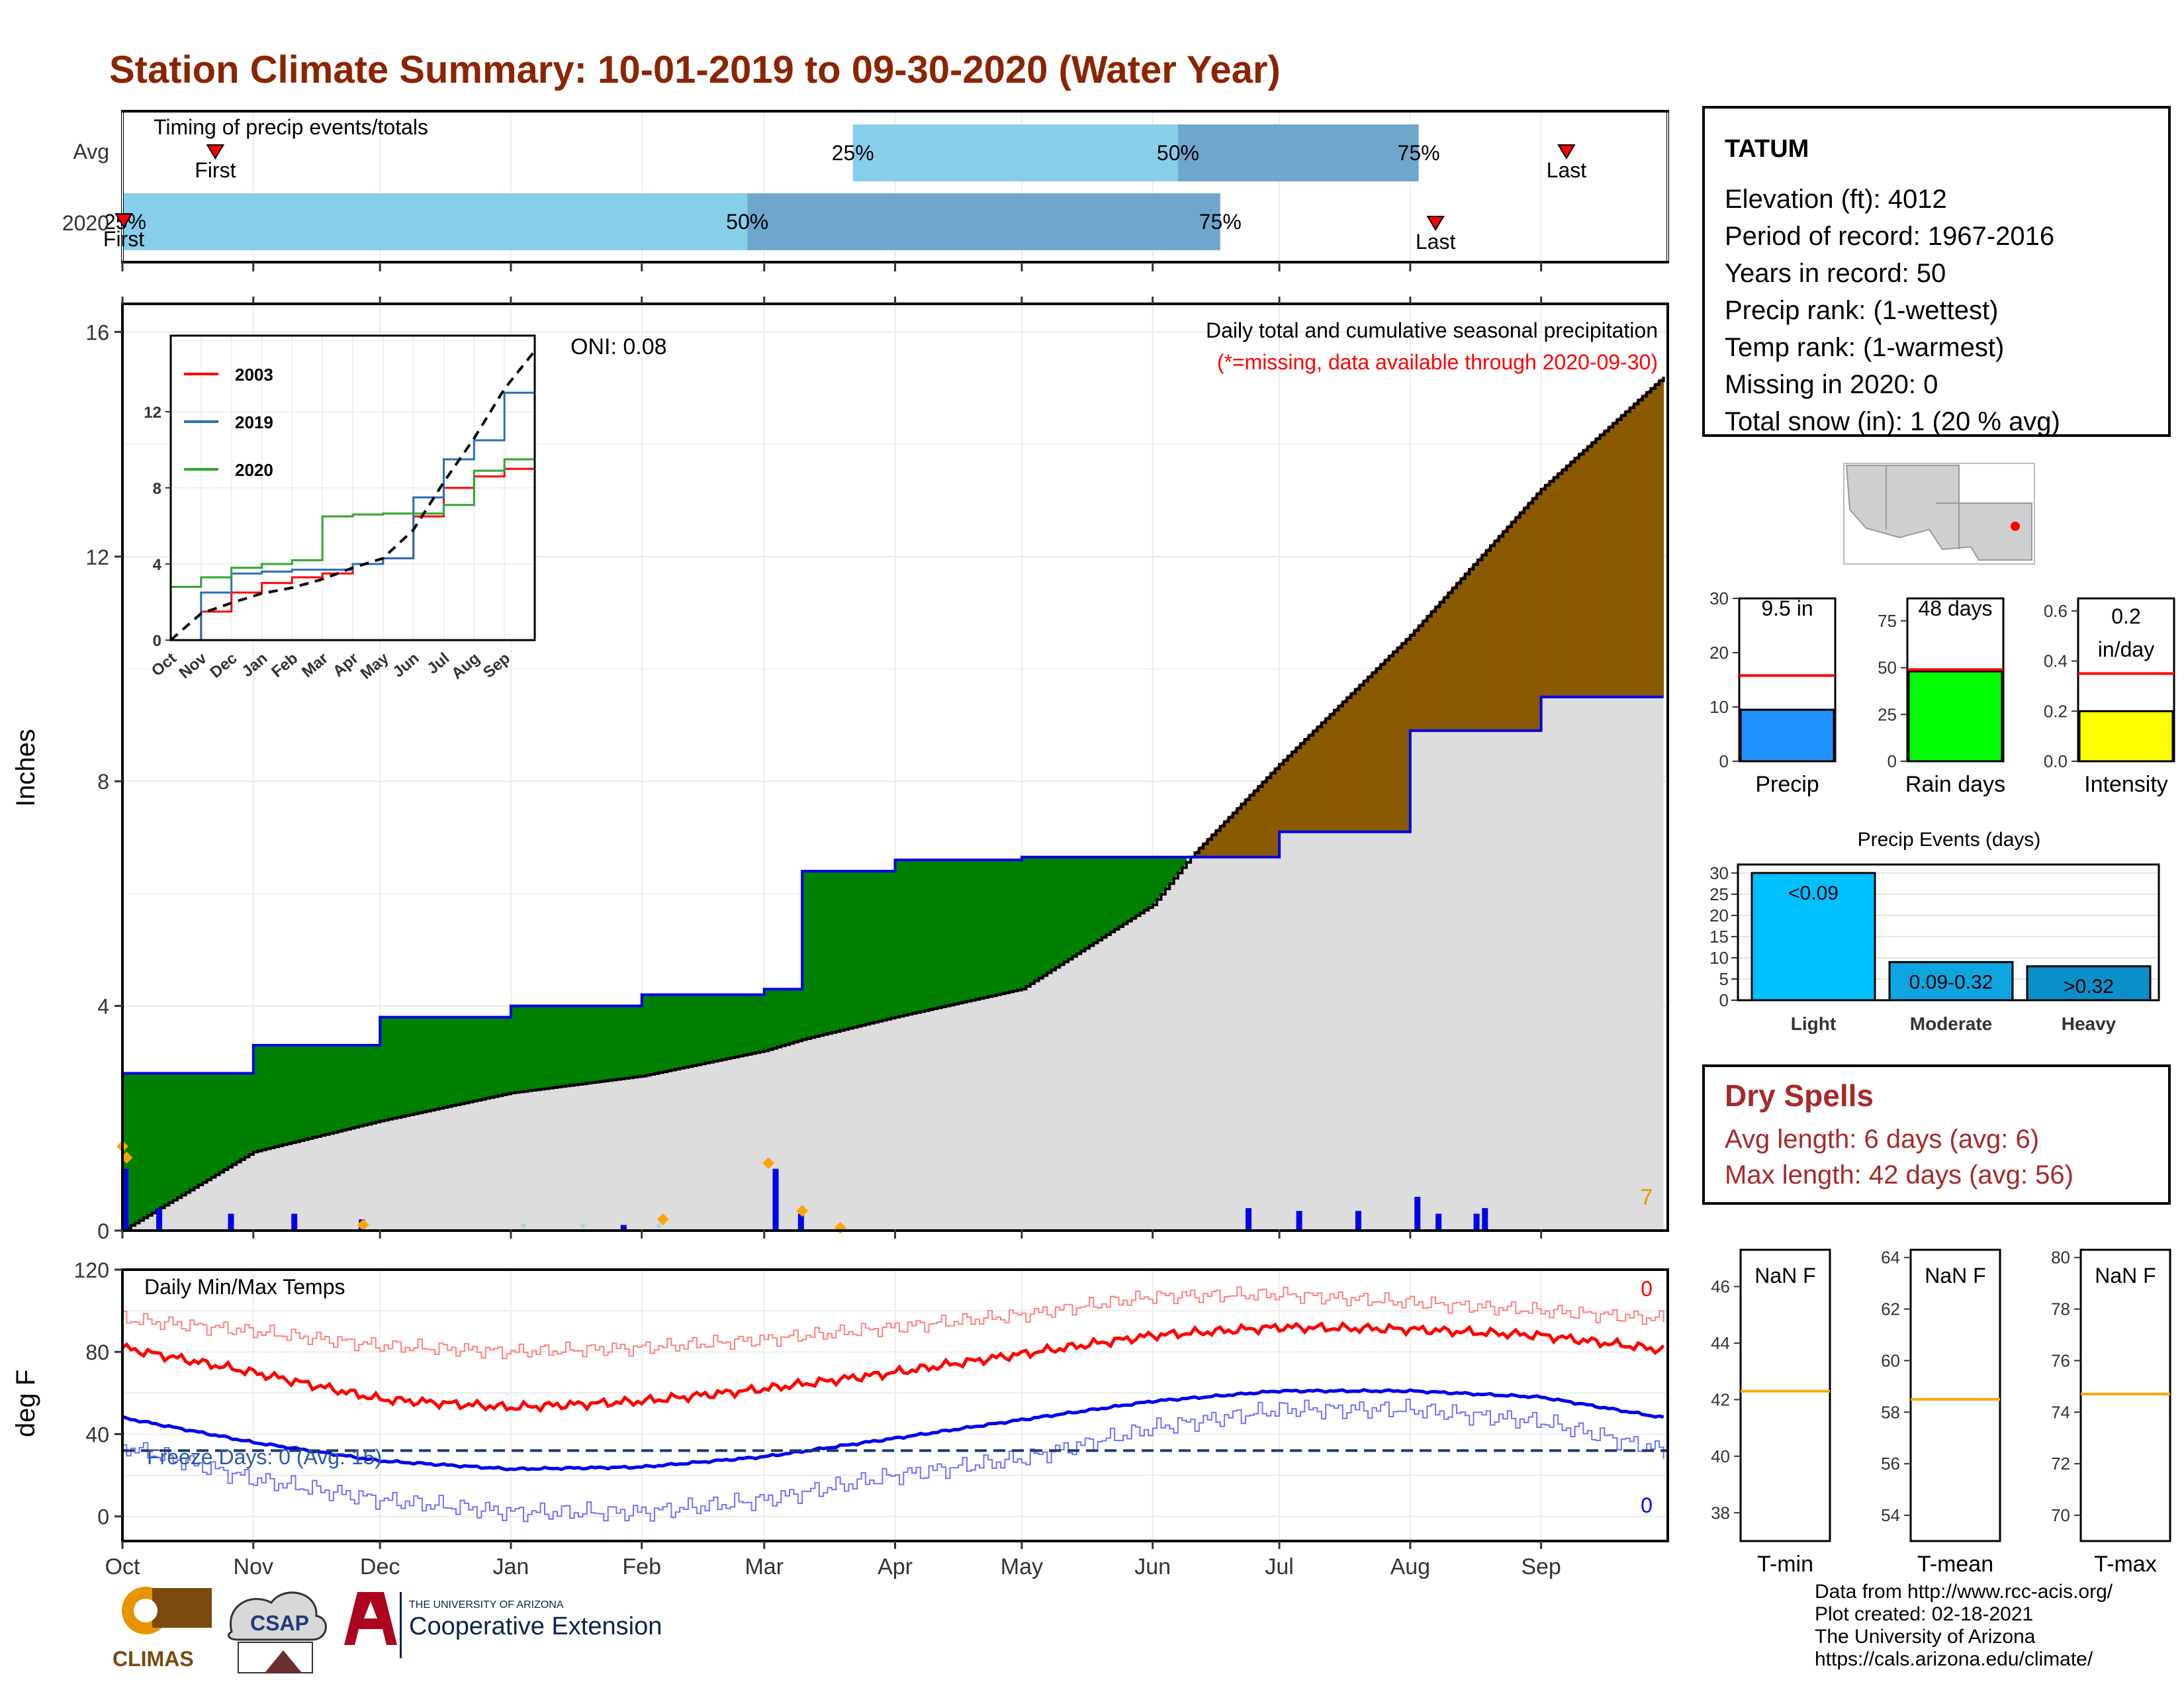 Image resolution: width=2184 pixels, height=1688 pixels. I want to click on dry-spells-title: Dry Spells, so click(1800, 1095).